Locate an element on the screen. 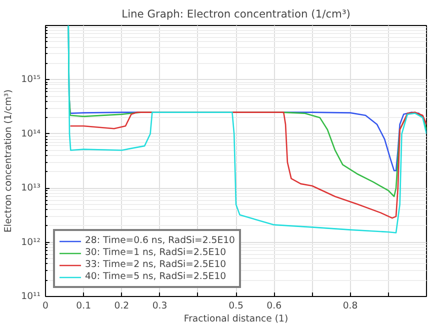 The image size is (438, 327). x-tick-label: 0.6 is located at coordinates (274, 306).